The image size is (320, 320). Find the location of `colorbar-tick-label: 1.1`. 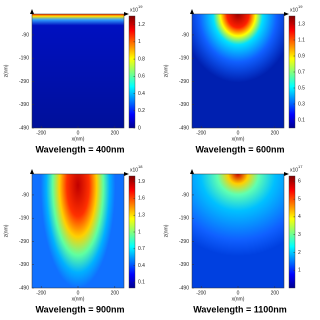

colorbar-tick-label: 1.1 is located at coordinates (301, 40).